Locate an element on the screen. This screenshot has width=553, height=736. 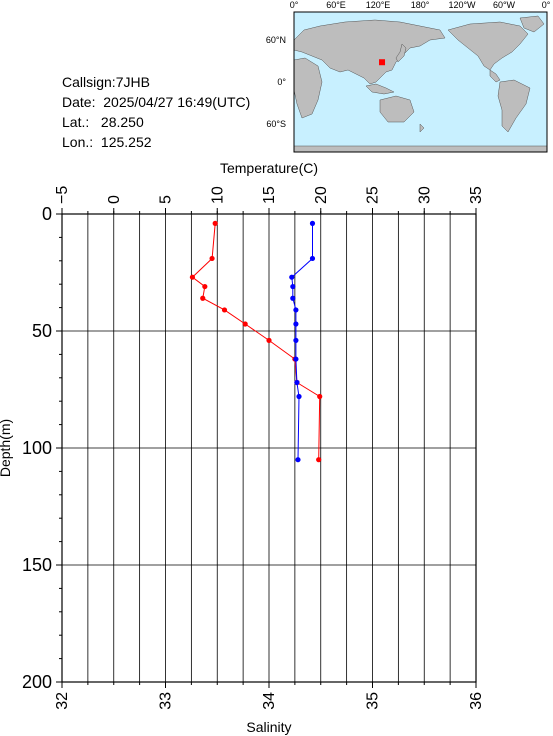
map-lat-label: 60°S is located at coordinates (276, 124).